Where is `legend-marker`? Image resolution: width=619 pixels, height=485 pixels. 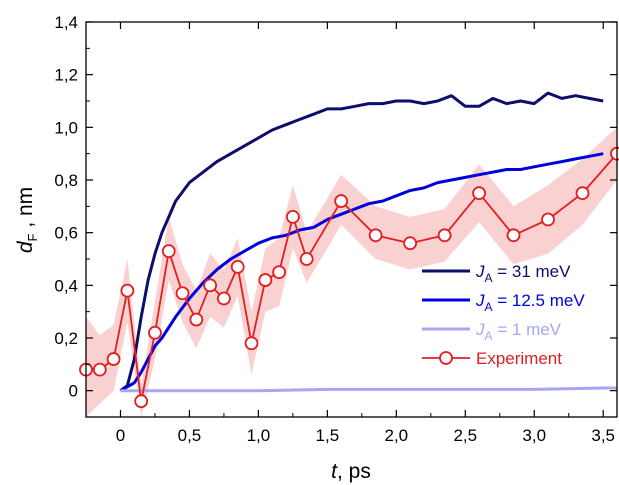
legend-marker is located at coordinates (446, 358).